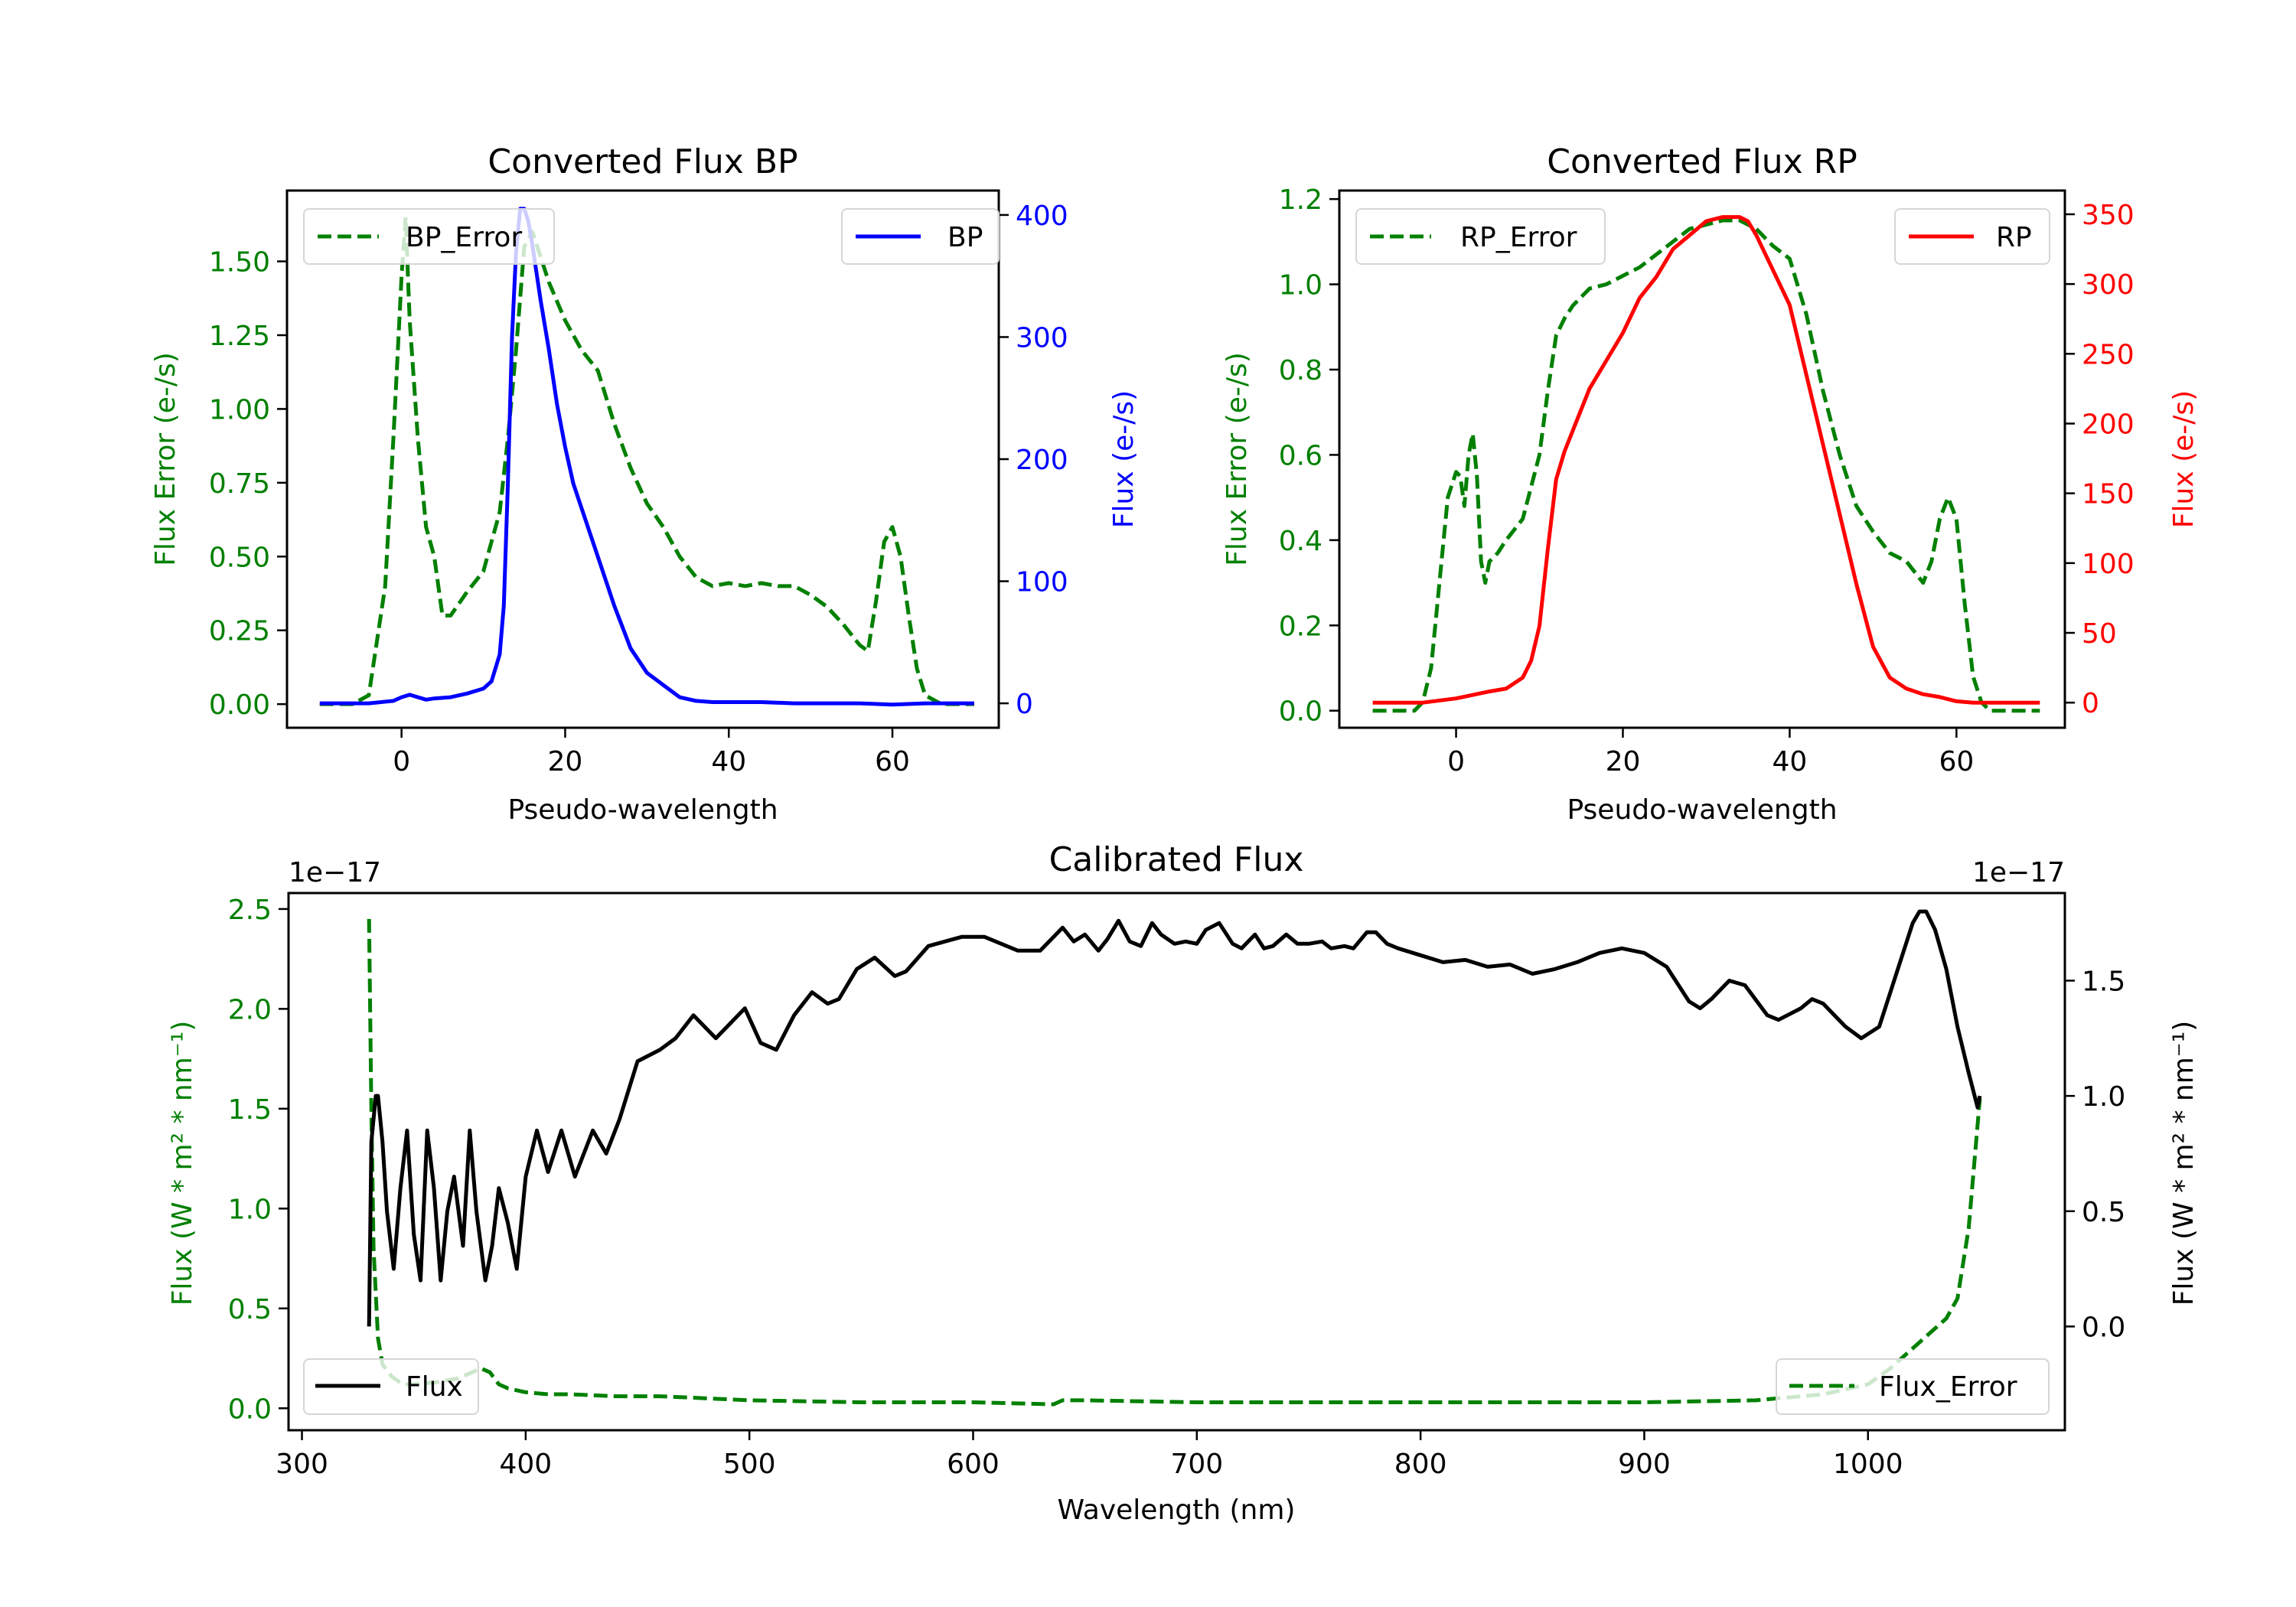 The height and width of the screenshot is (1607, 2296). I want to click on bp-legend-right-label: BP, so click(965, 237).